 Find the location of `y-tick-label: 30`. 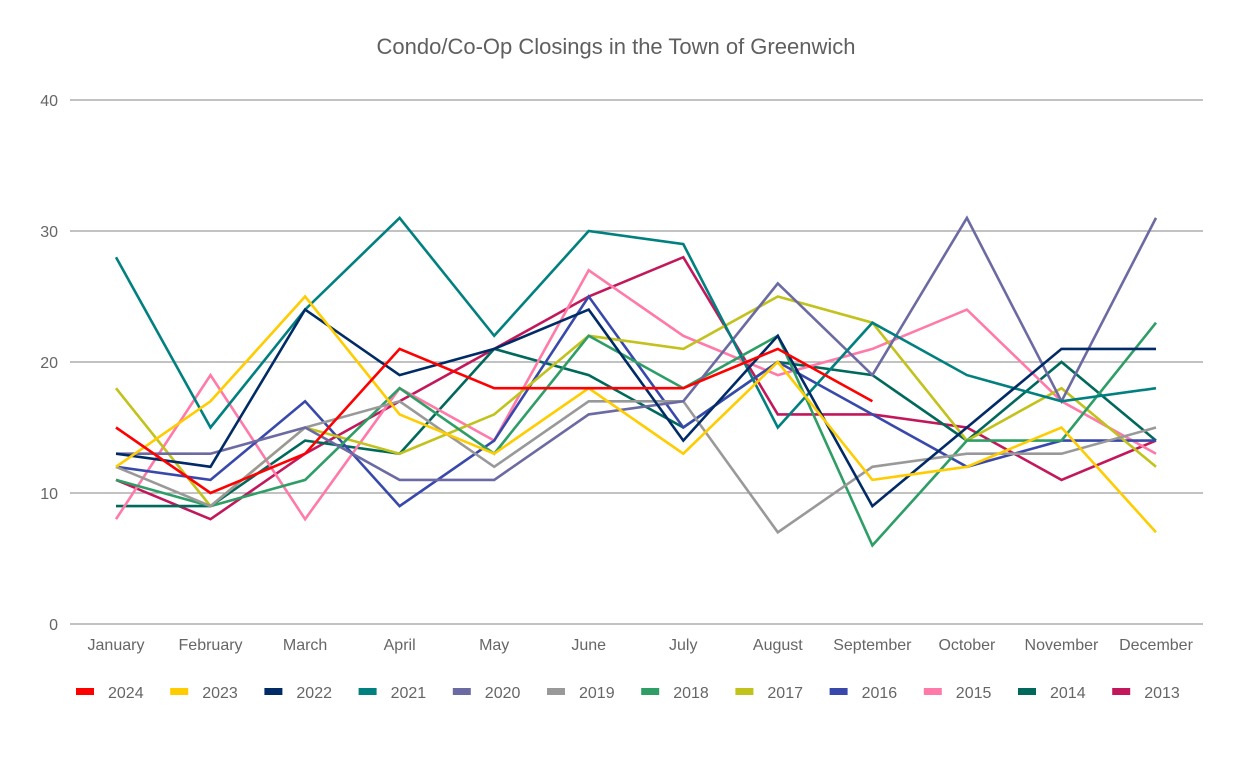

y-tick-label: 30 is located at coordinates (49, 232).